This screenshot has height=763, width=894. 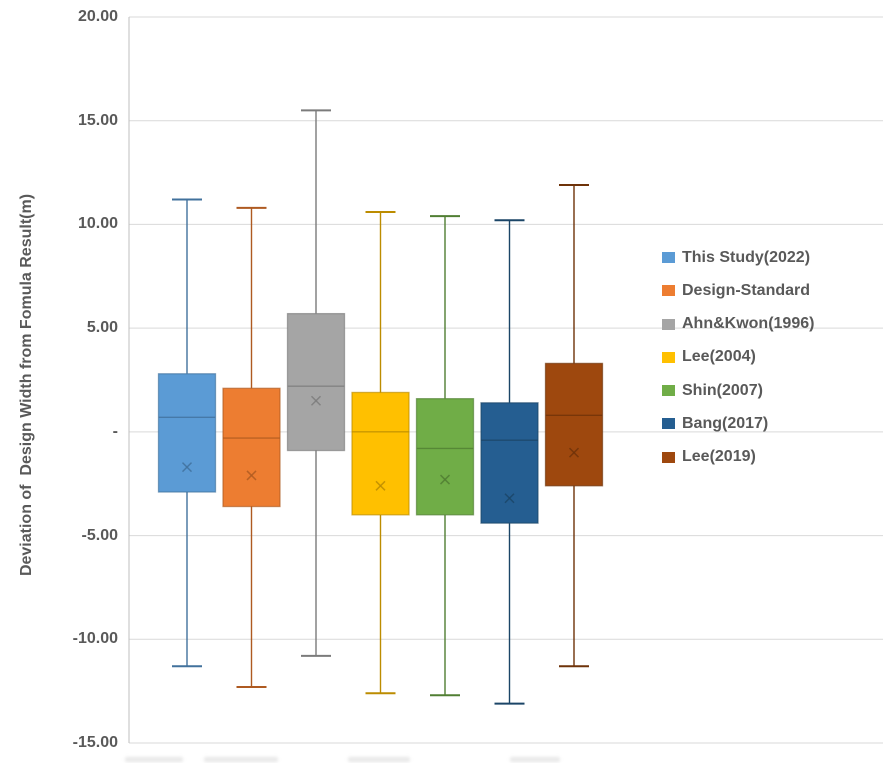 I want to click on legend-item-4: Shin(2007), so click(x=738, y=390).